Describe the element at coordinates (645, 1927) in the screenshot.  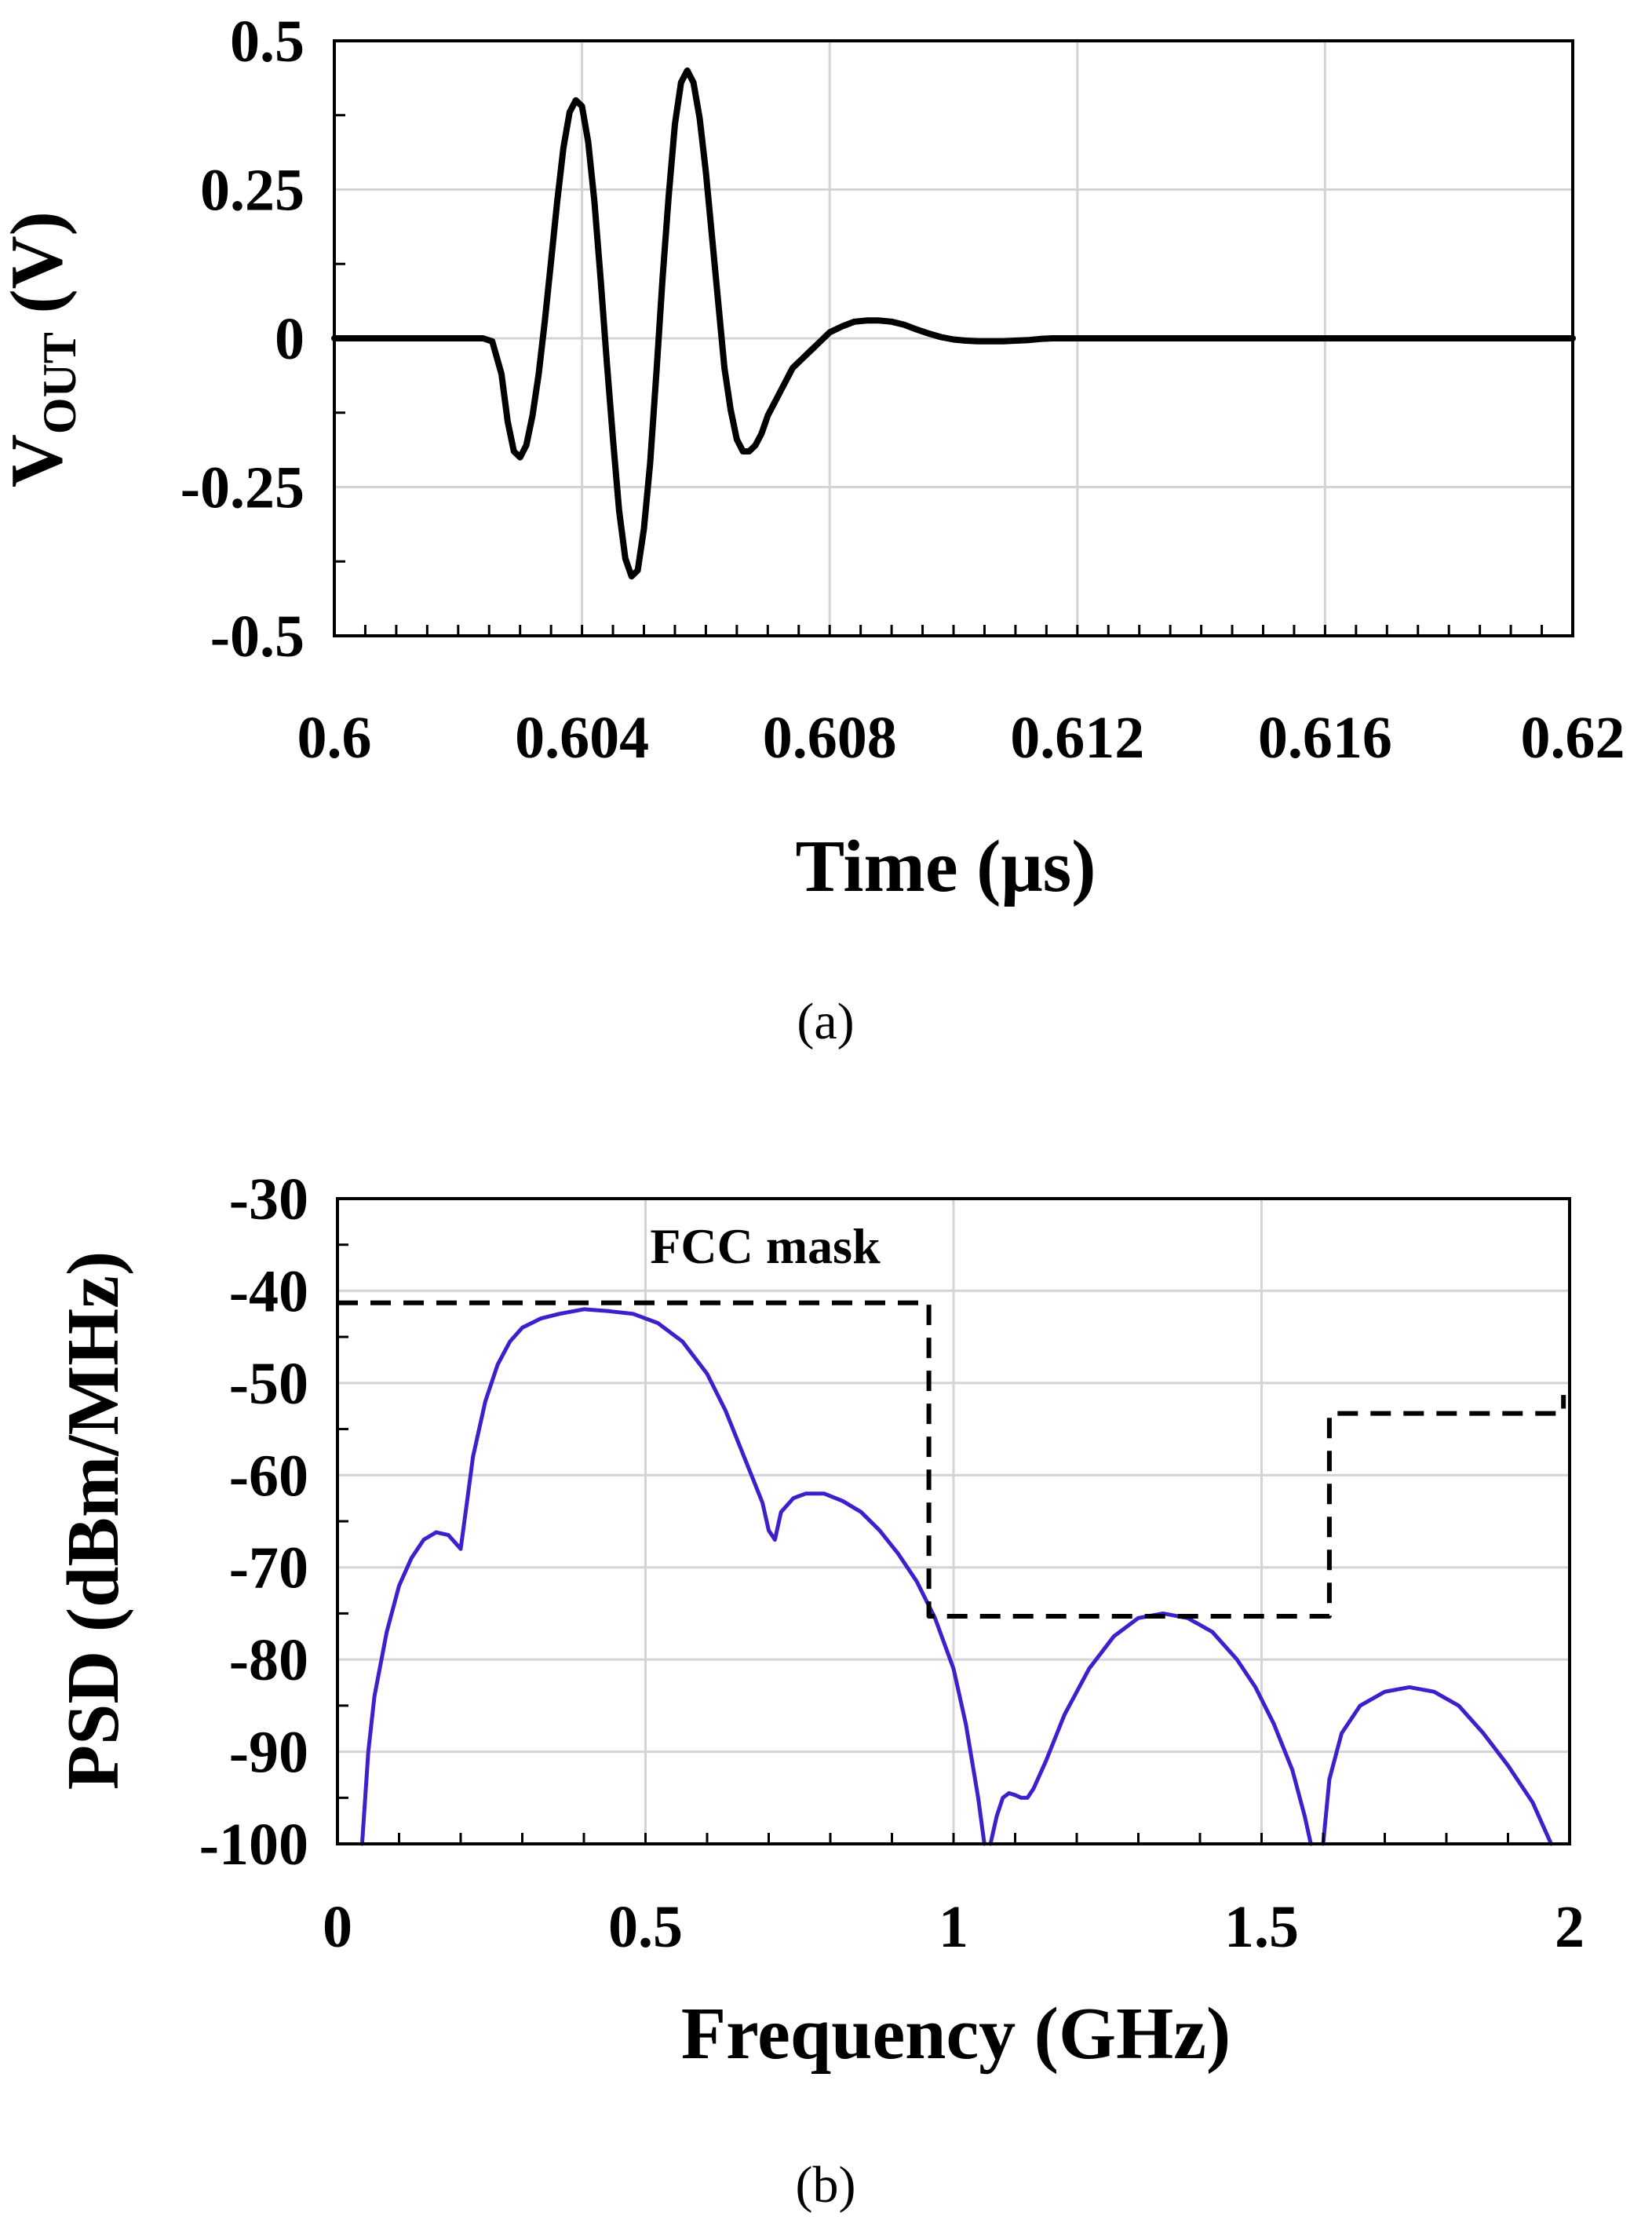
I see `x-tick-label: 0.5` at that location.